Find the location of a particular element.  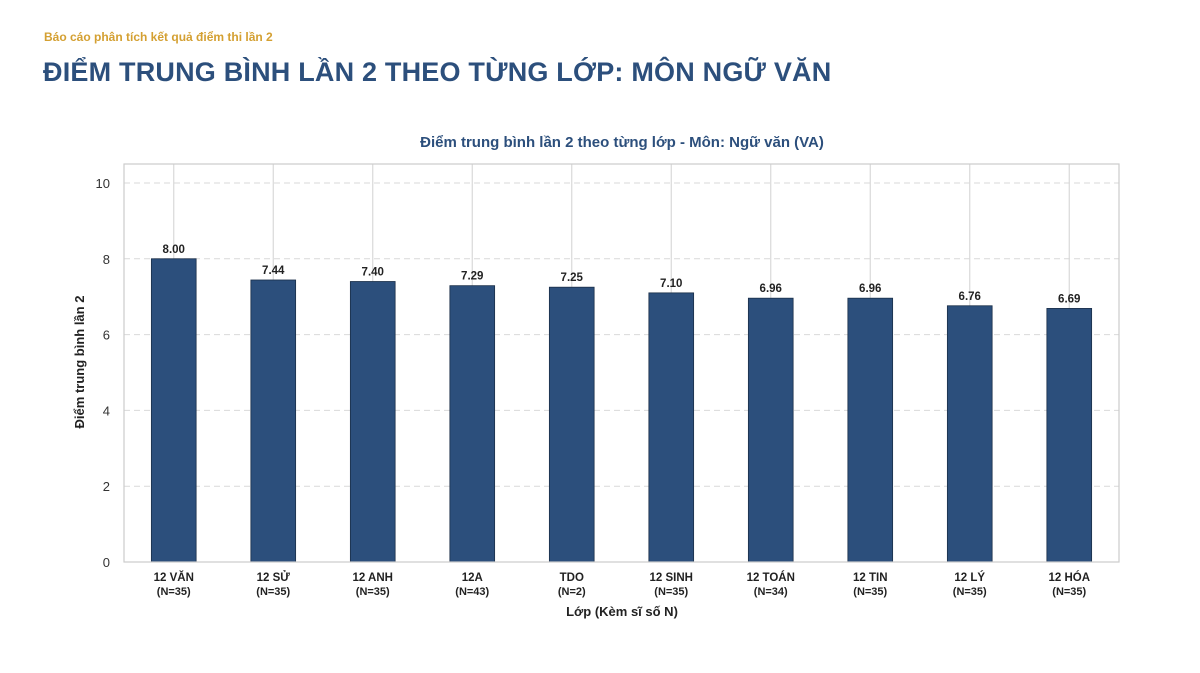

x-tick-label: 12 LÝ is located at coordinates (969, 577).